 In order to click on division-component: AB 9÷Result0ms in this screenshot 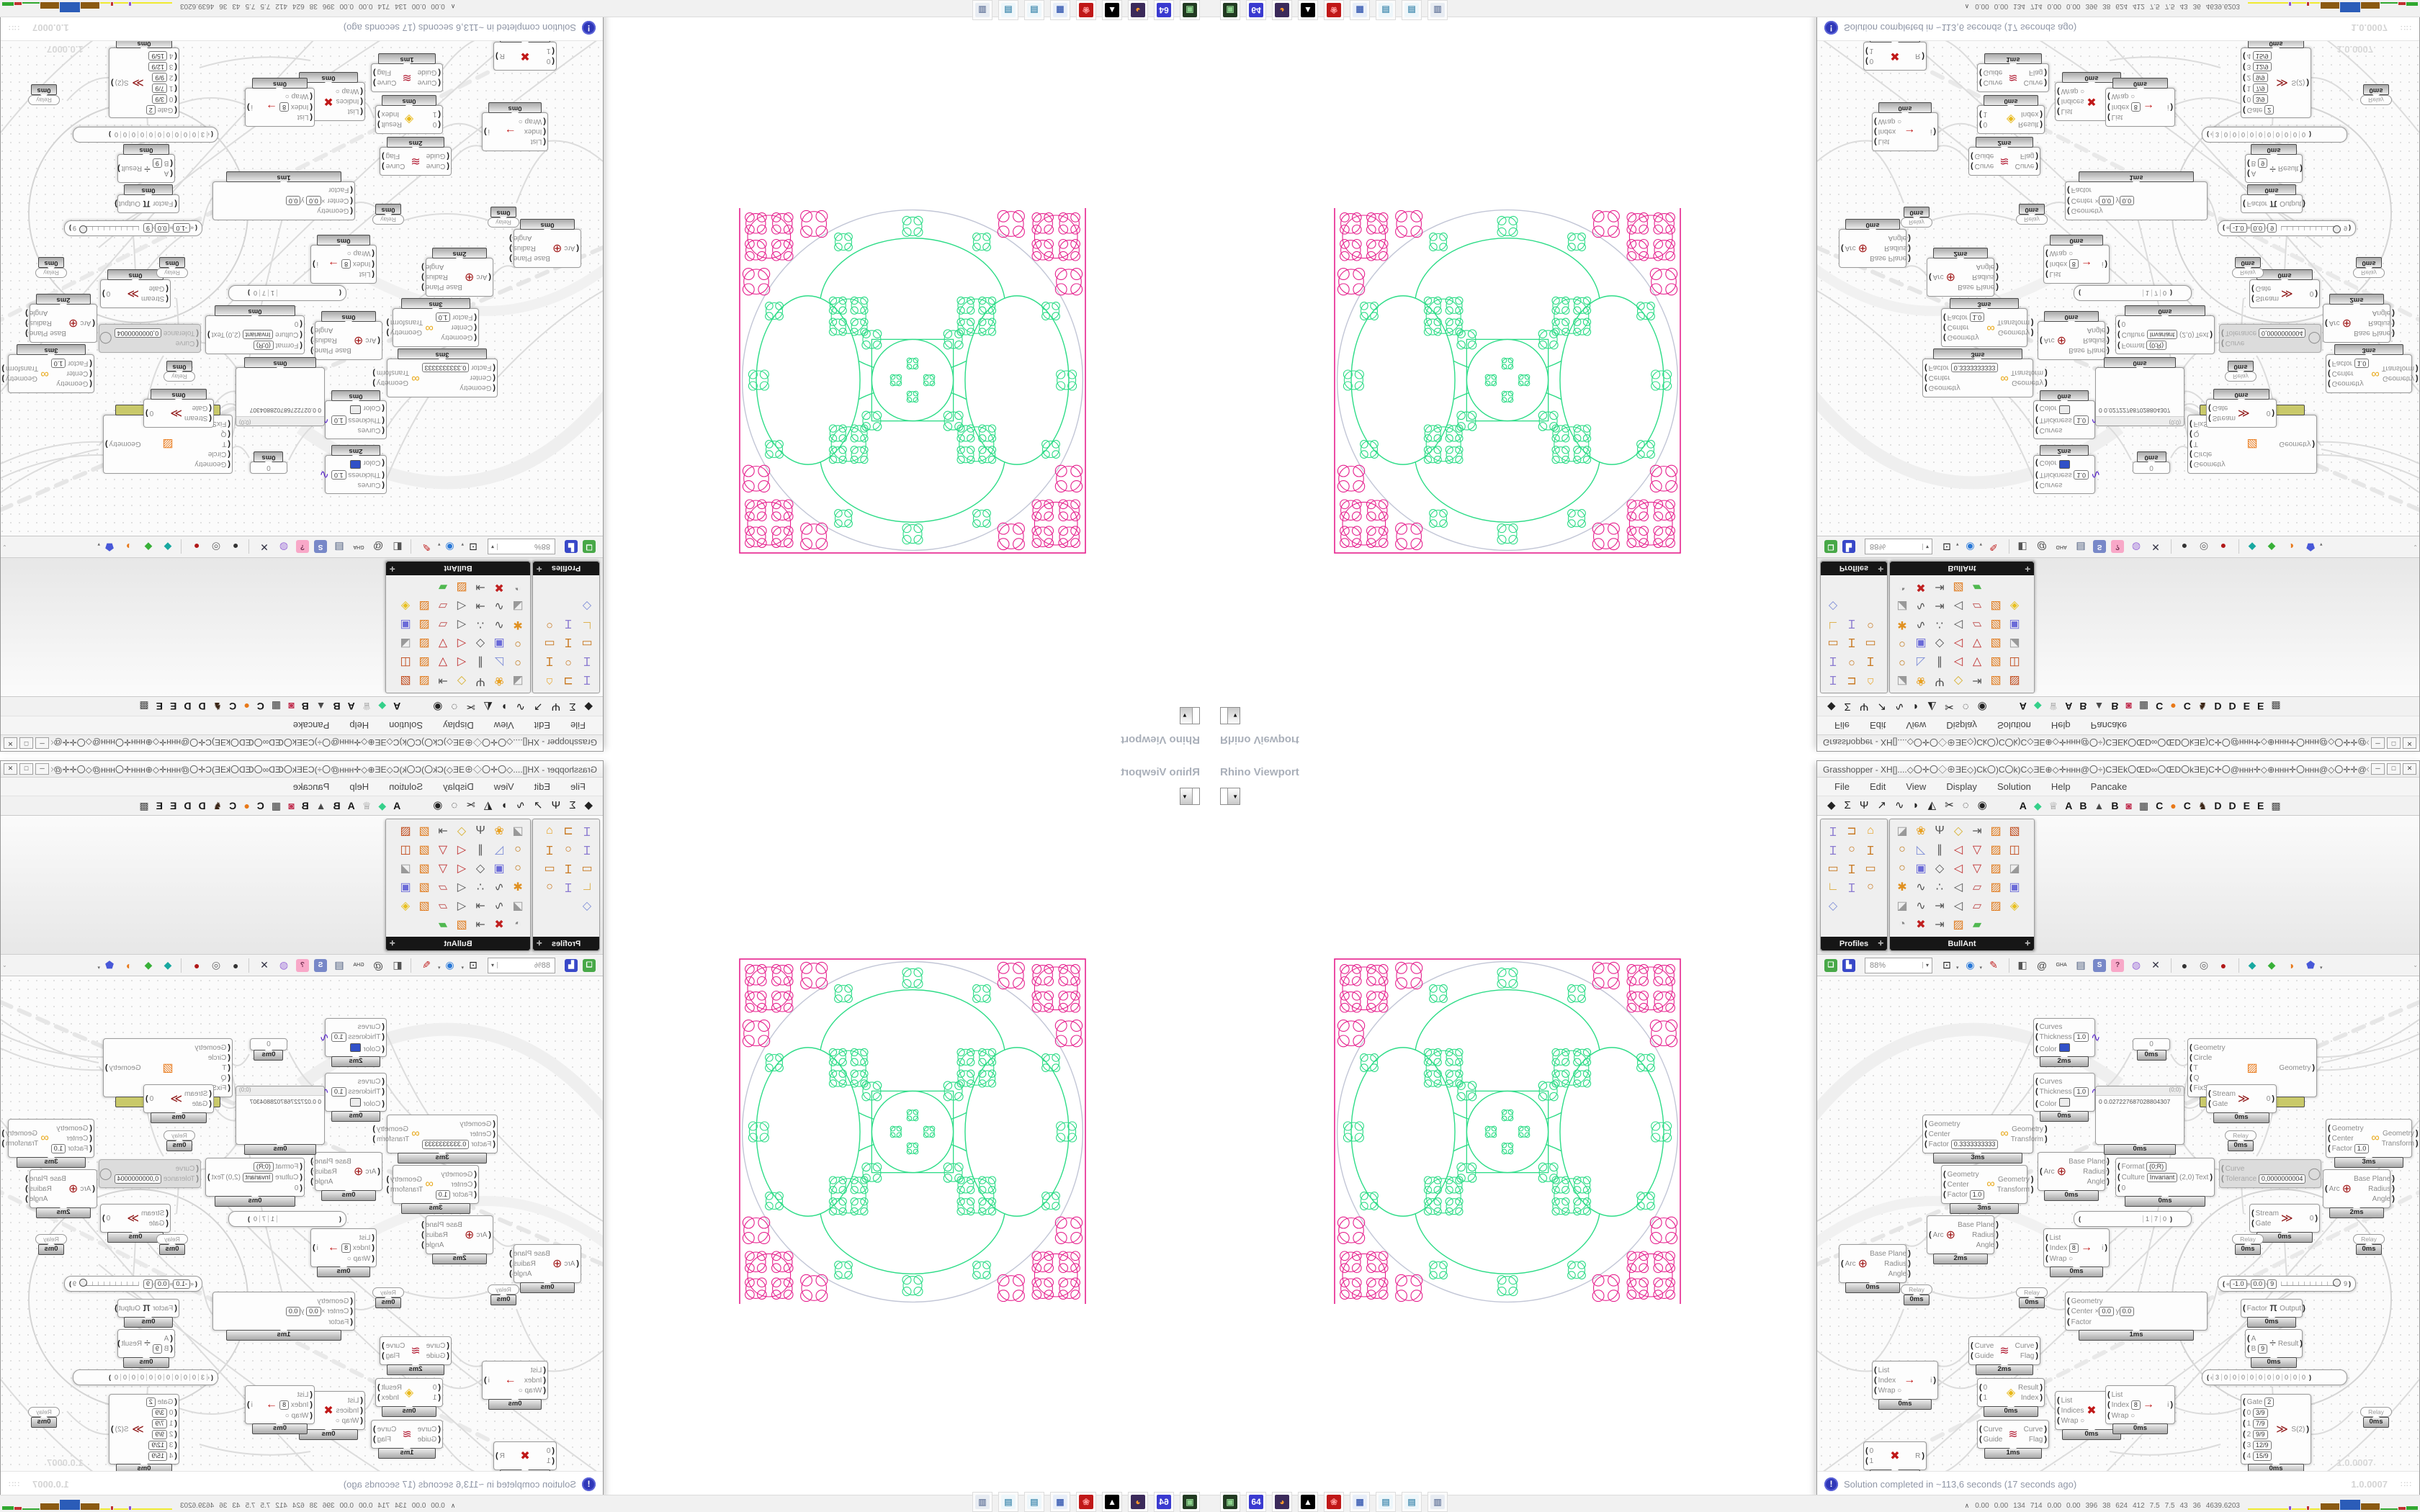, I will do `click(146, 1348)`.